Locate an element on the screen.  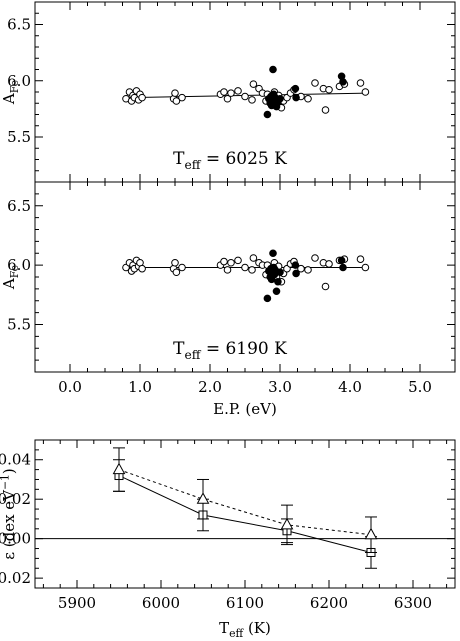
x-axis-title: Teff (K) is located at coordinates (245, 629).